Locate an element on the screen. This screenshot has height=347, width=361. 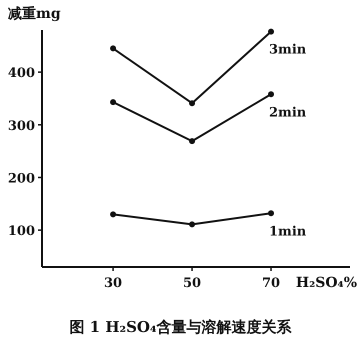
y-axis-title: 减重mg is located at coordinates (34, 14).